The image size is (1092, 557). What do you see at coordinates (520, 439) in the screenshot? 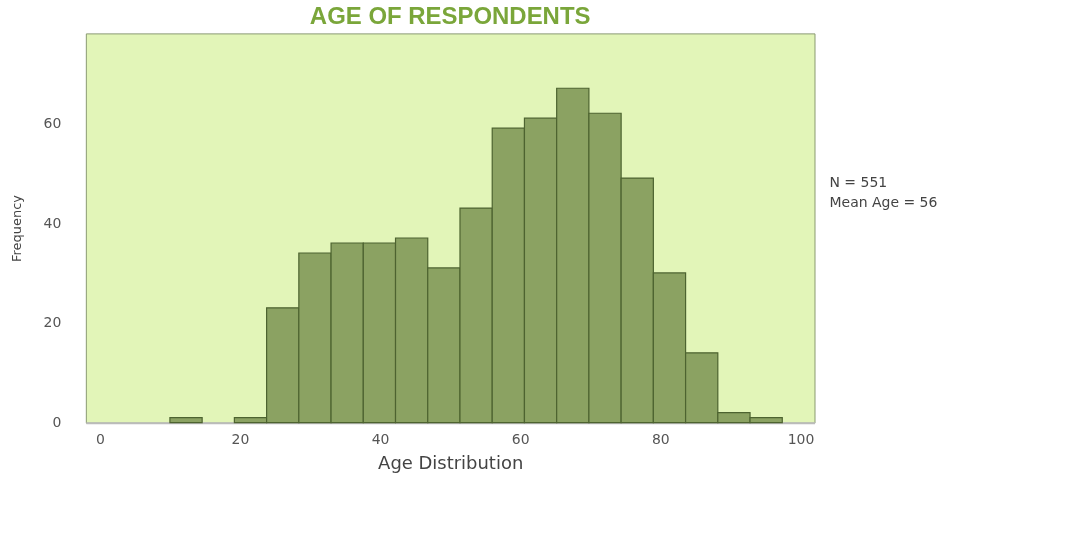
I see `x-tick-label: 60` at bounding box center [520, 439].